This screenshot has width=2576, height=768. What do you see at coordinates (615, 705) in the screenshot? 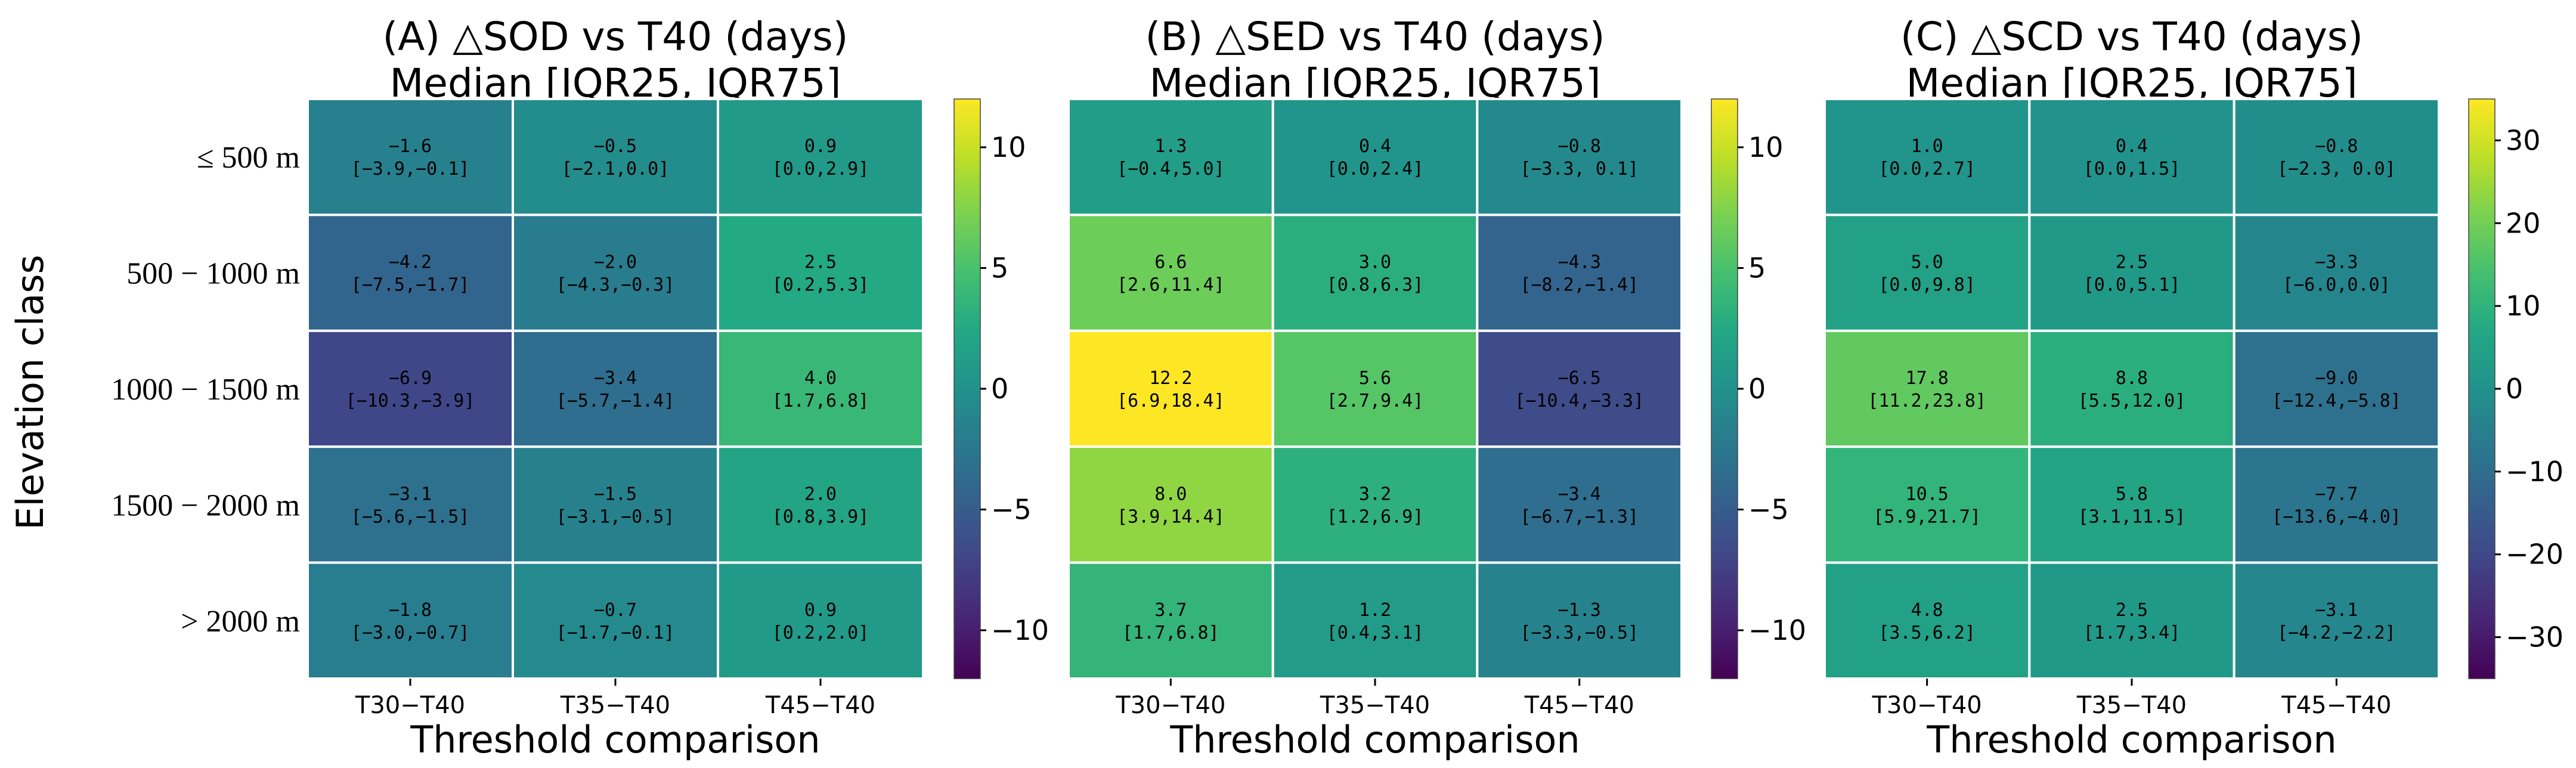
I see `x-tick-label: T35−T40` at bounding box center [615, 705].